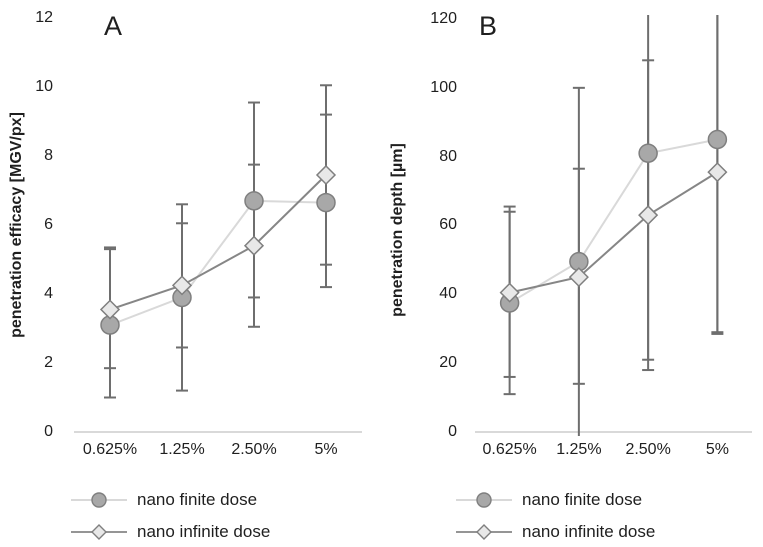  What do you see at coordinates (448, 225) in the screenshot?
I see `y-tick-label: 60` at bounding box center [448, 225].